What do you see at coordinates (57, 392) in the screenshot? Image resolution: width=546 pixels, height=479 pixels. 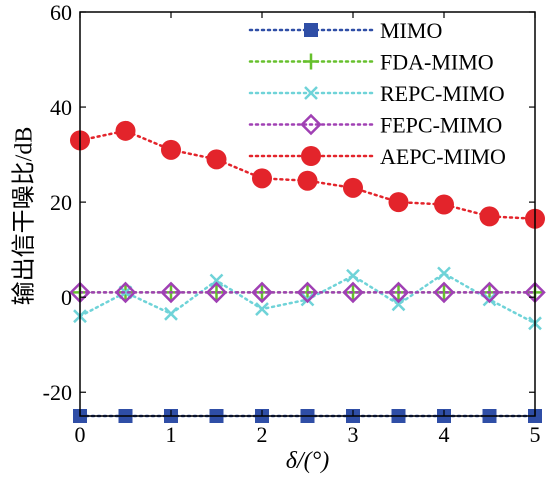 I see `y-tick-label: -20` at bounding box center [57, 392].